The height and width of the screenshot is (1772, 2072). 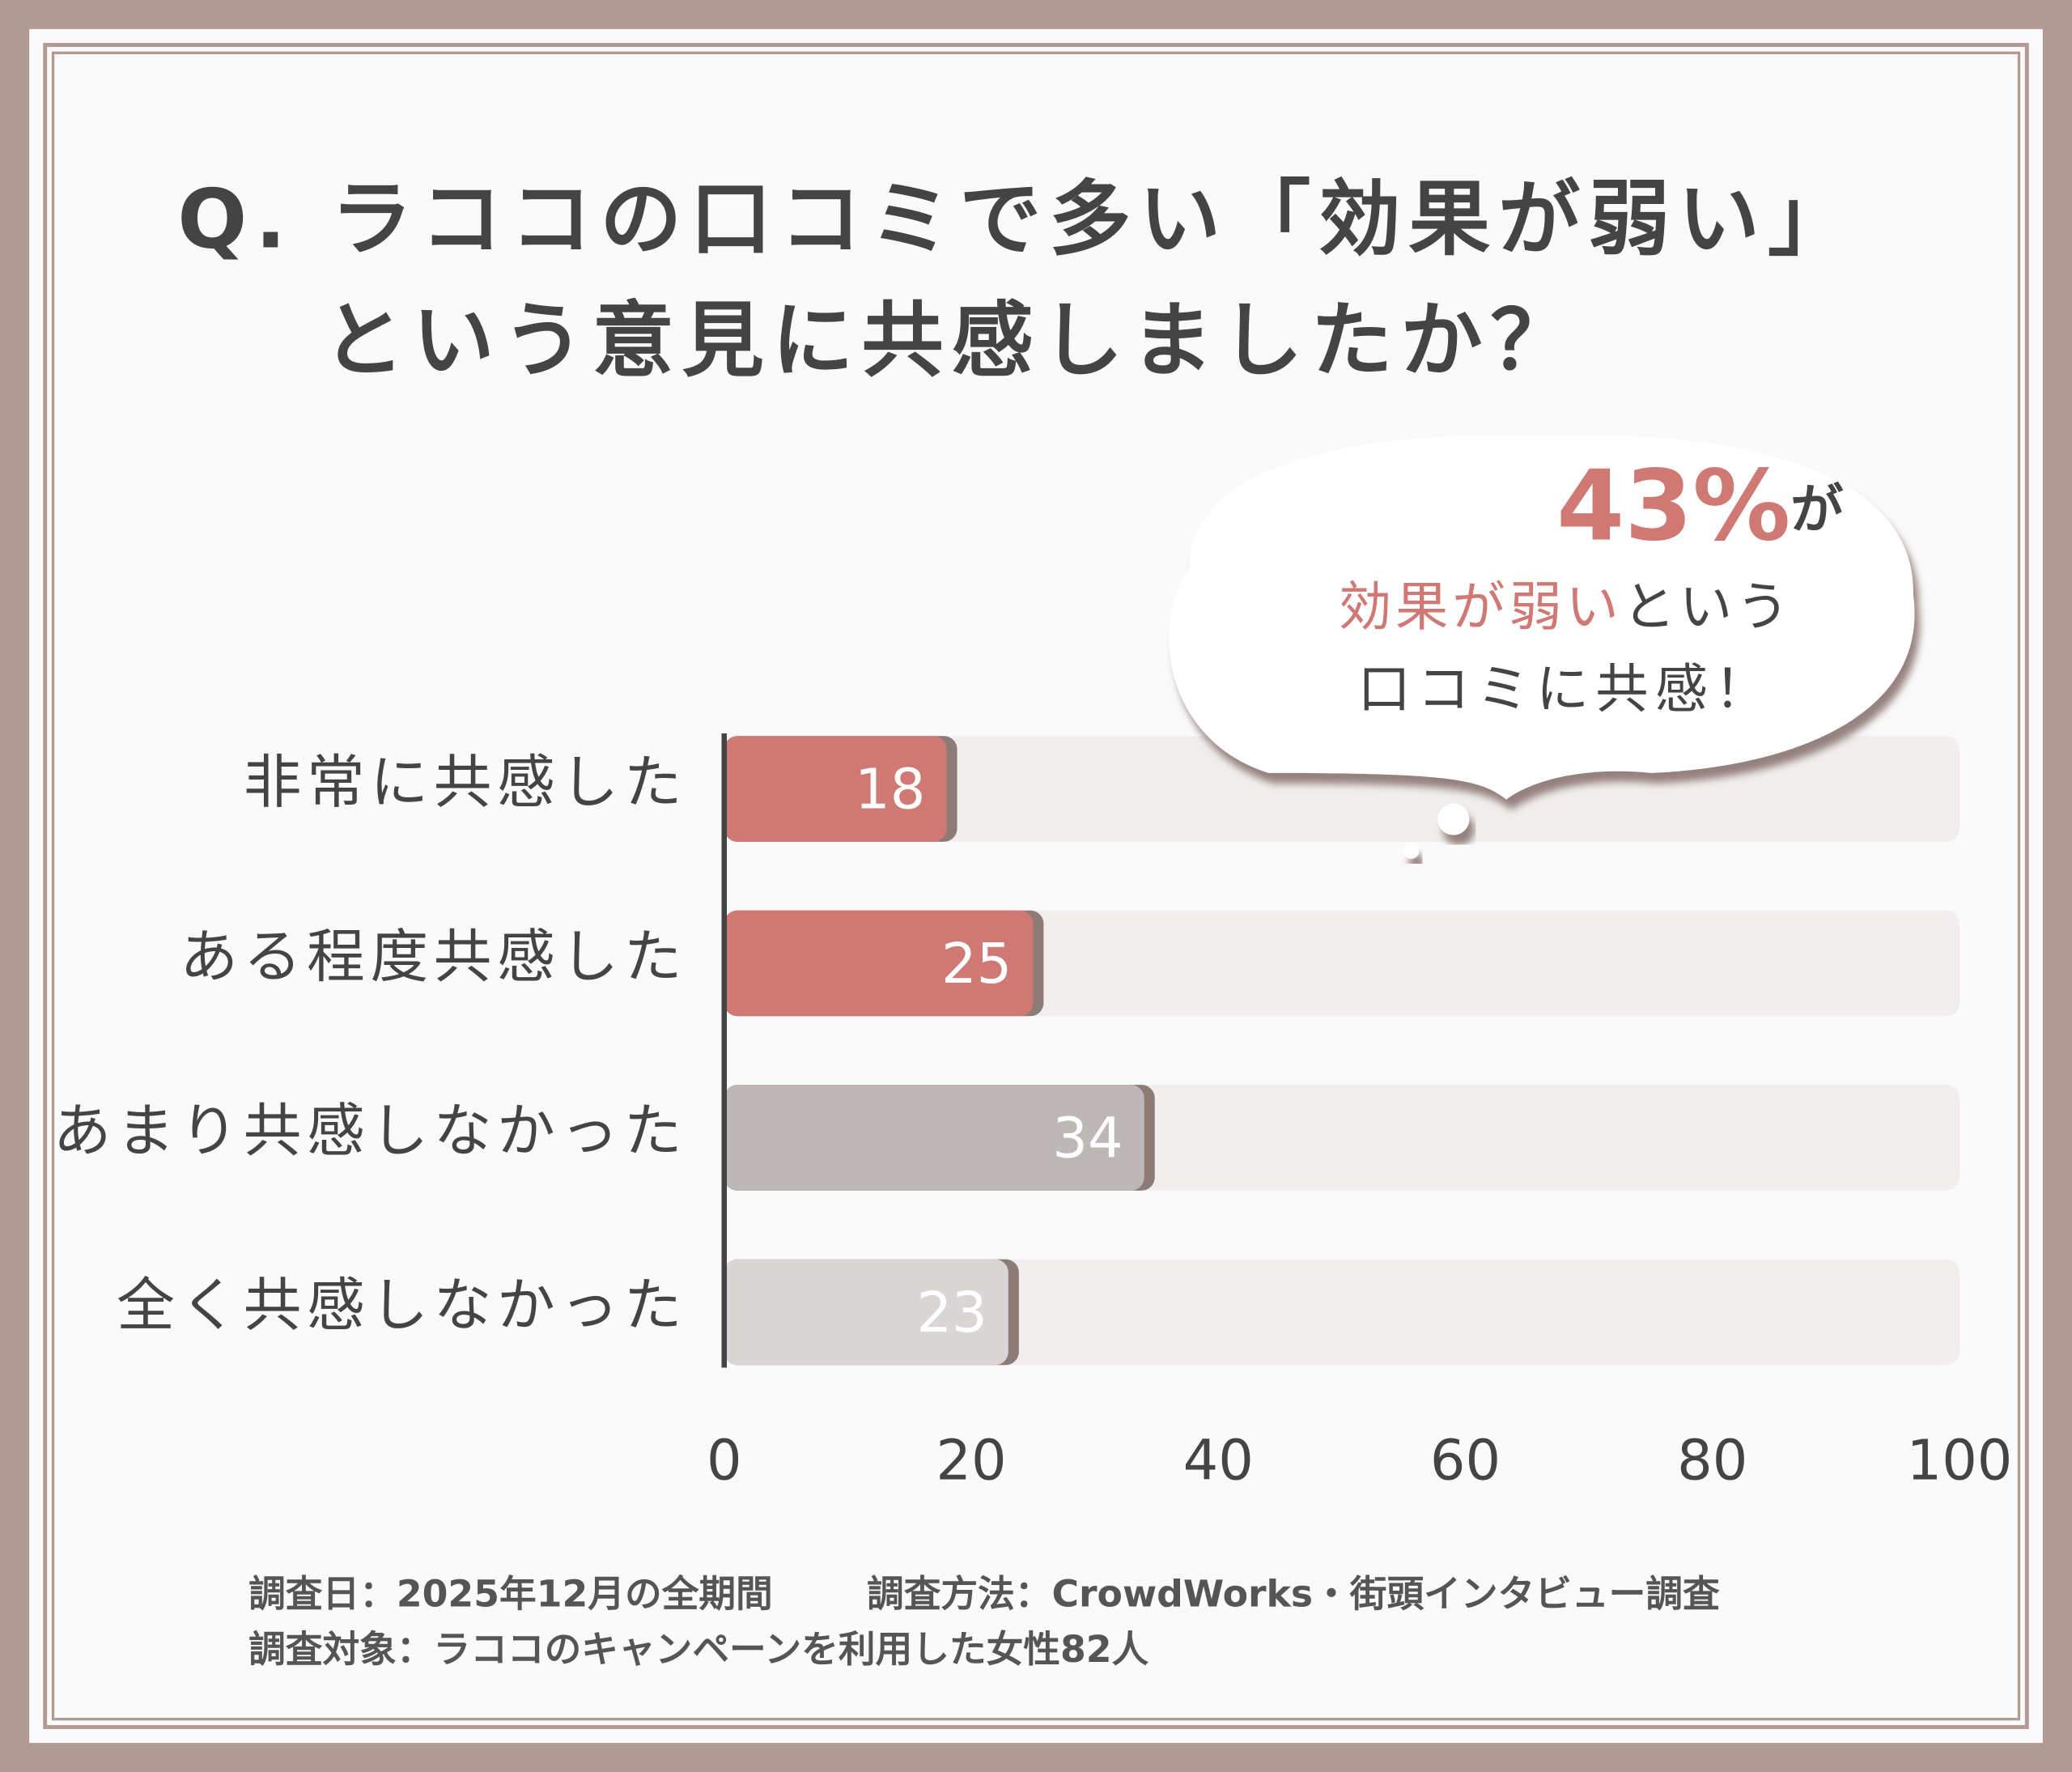 What do you see at coordinates (952, 341) in the screenshot?
I see `chart-title: という意見に共感しましたか？` at bounding box center [952, 341].